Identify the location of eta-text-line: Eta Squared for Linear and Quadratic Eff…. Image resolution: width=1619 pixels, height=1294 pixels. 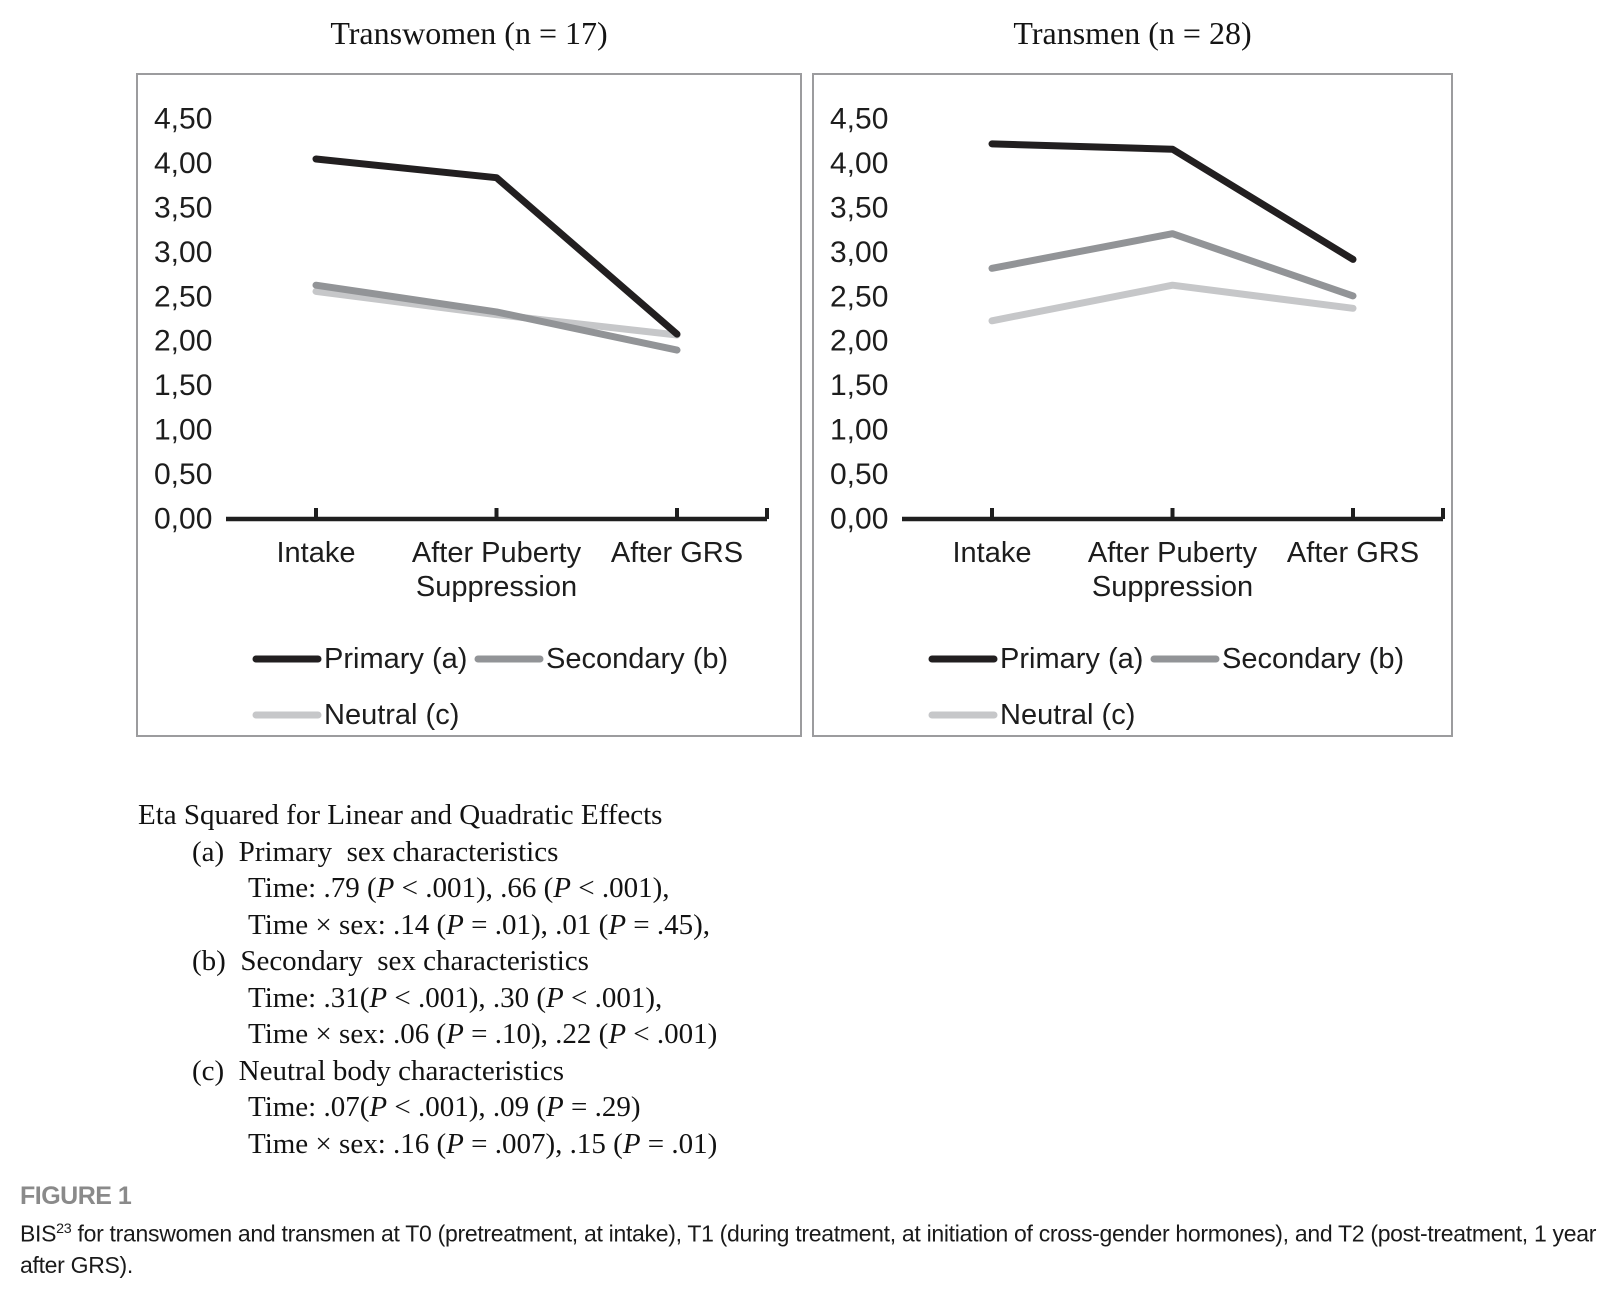
(400, 815).